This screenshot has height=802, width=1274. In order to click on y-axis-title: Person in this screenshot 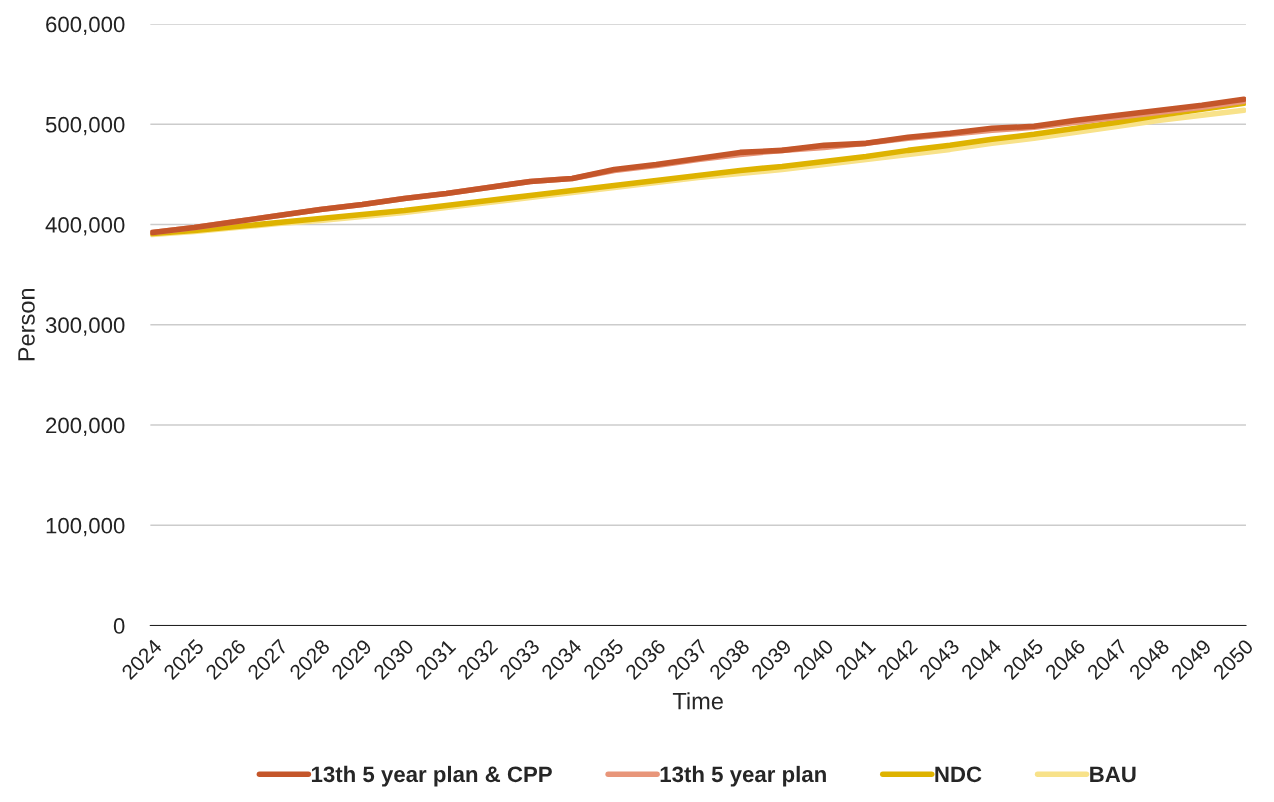, I will do `click(26, 324)`.